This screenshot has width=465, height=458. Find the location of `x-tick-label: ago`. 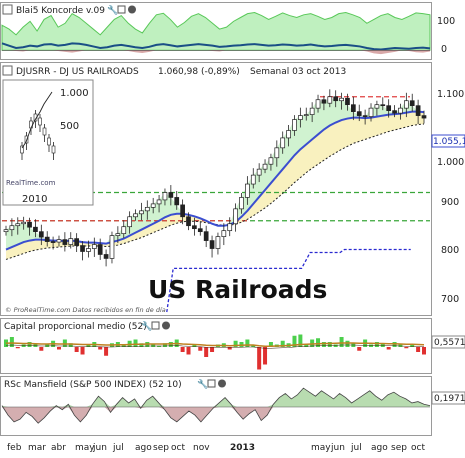

x-tick-label: ago is located at coordinates (379, 448).